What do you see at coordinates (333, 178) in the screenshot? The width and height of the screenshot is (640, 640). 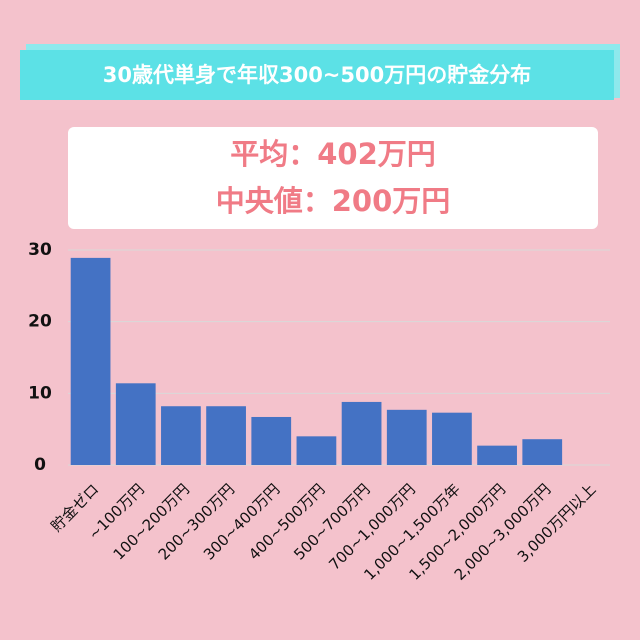 I see `summary-box` at bounding box center [333, 178].